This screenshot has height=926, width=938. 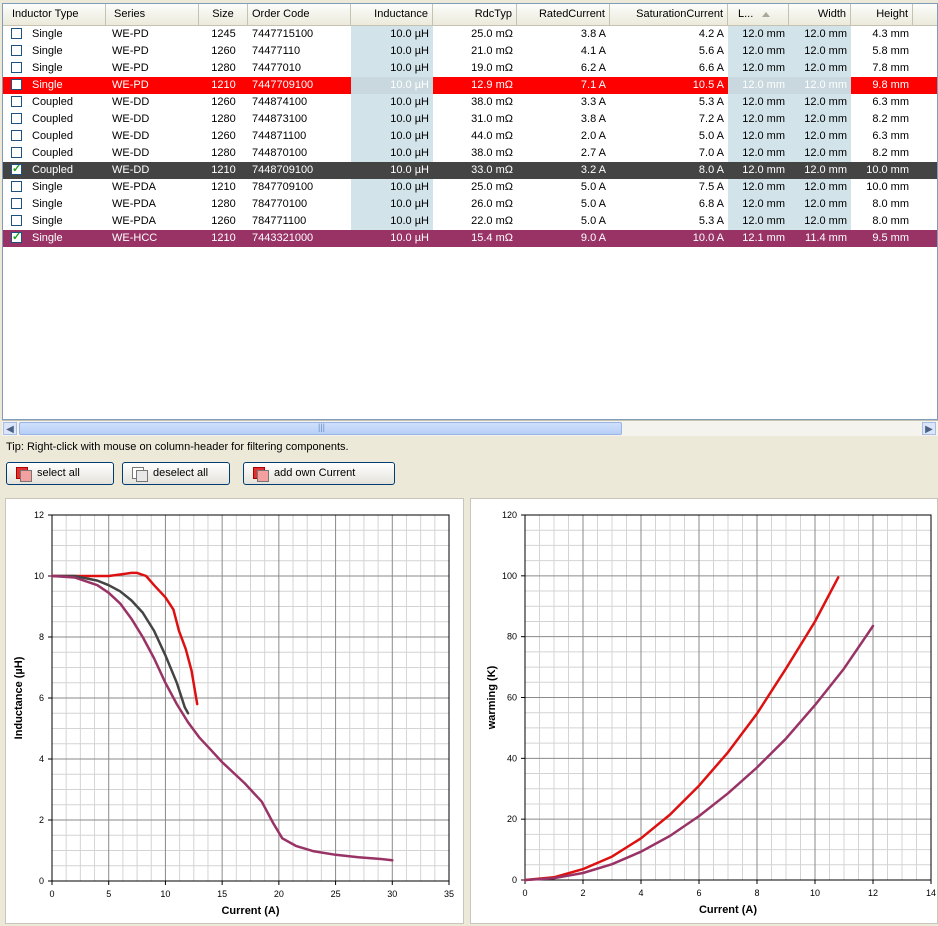 I want to click on cell-order-code: 784771100, so click(x=279, y=221).